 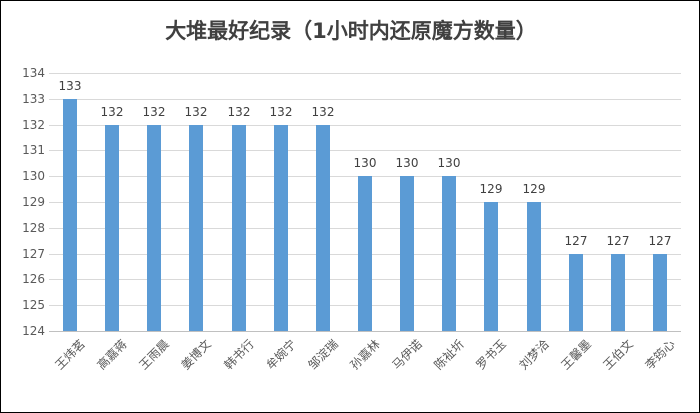 What do you see at coordinates (365, 331) in the screenshot?
I see `x-axis-line` at bounding box center [365, 331].